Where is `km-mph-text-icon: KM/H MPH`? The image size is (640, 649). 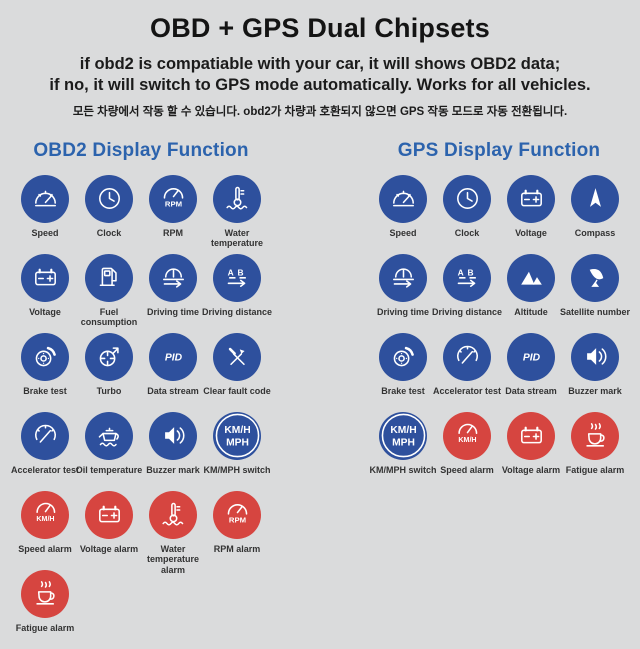 km-mph-text-icon: KM/H MPH is located at coordinates (237, 435).